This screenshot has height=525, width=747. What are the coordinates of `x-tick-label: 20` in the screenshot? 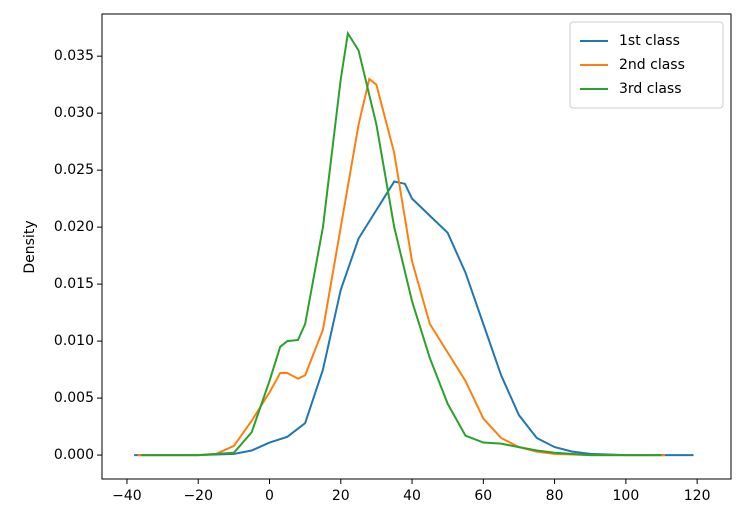 It's located at (341, 496).